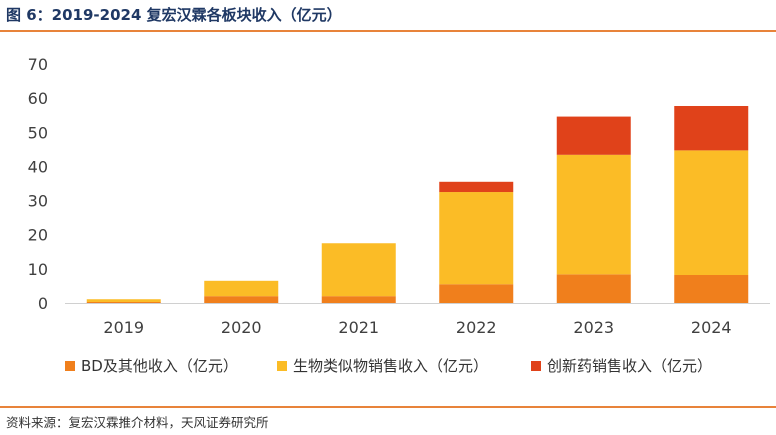  Describe the element at coordinates (476, 187) in the screenshot. I see `bar-segment-innovative-2022` at that location.